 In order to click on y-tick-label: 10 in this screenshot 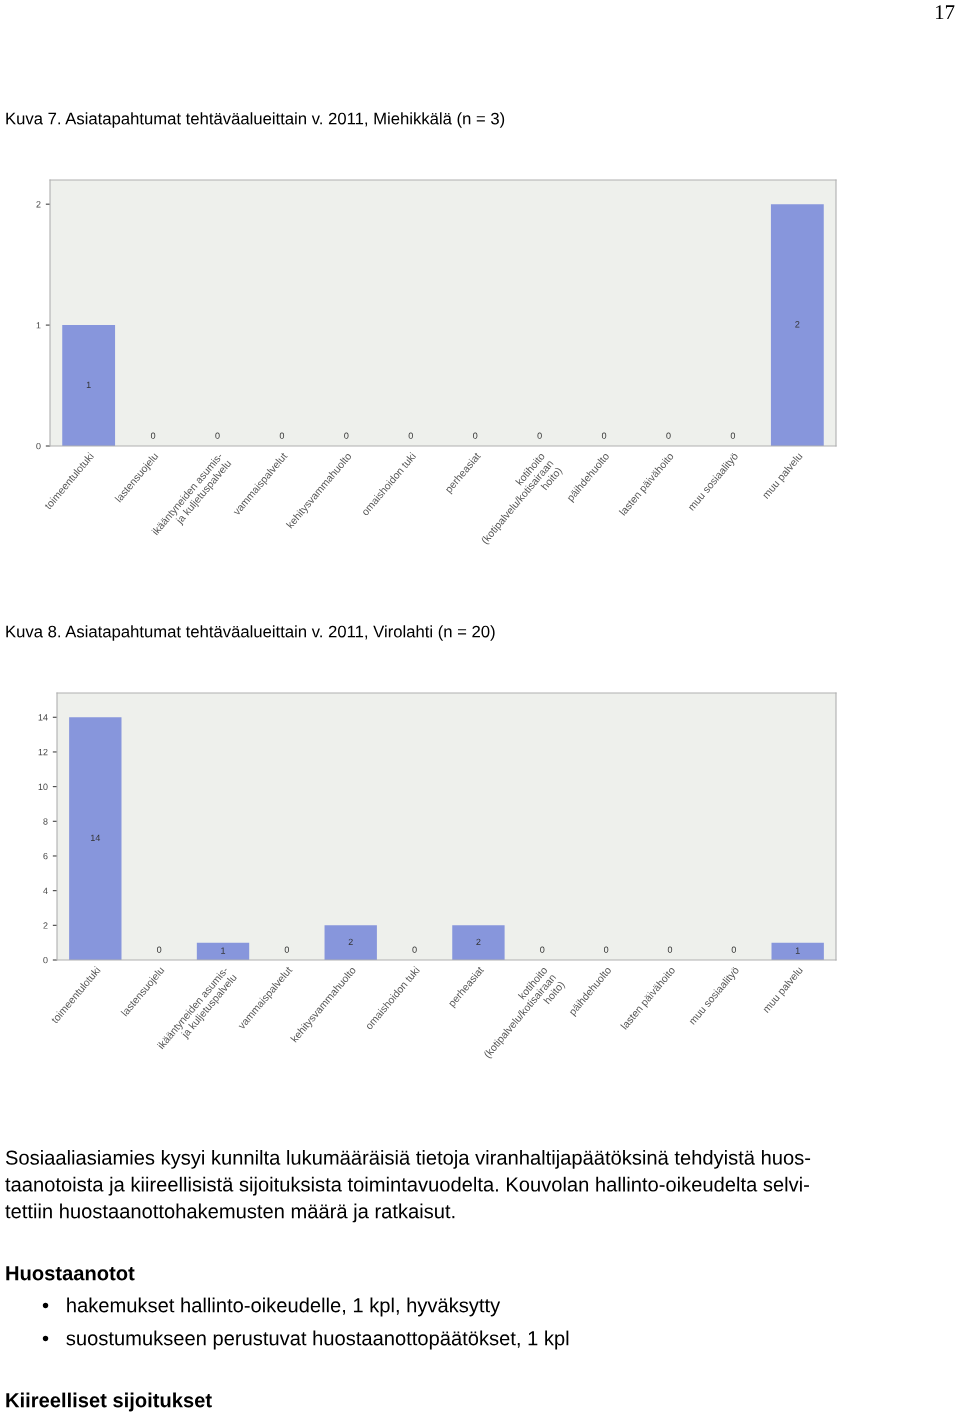, I will do `click(43, 786)`.